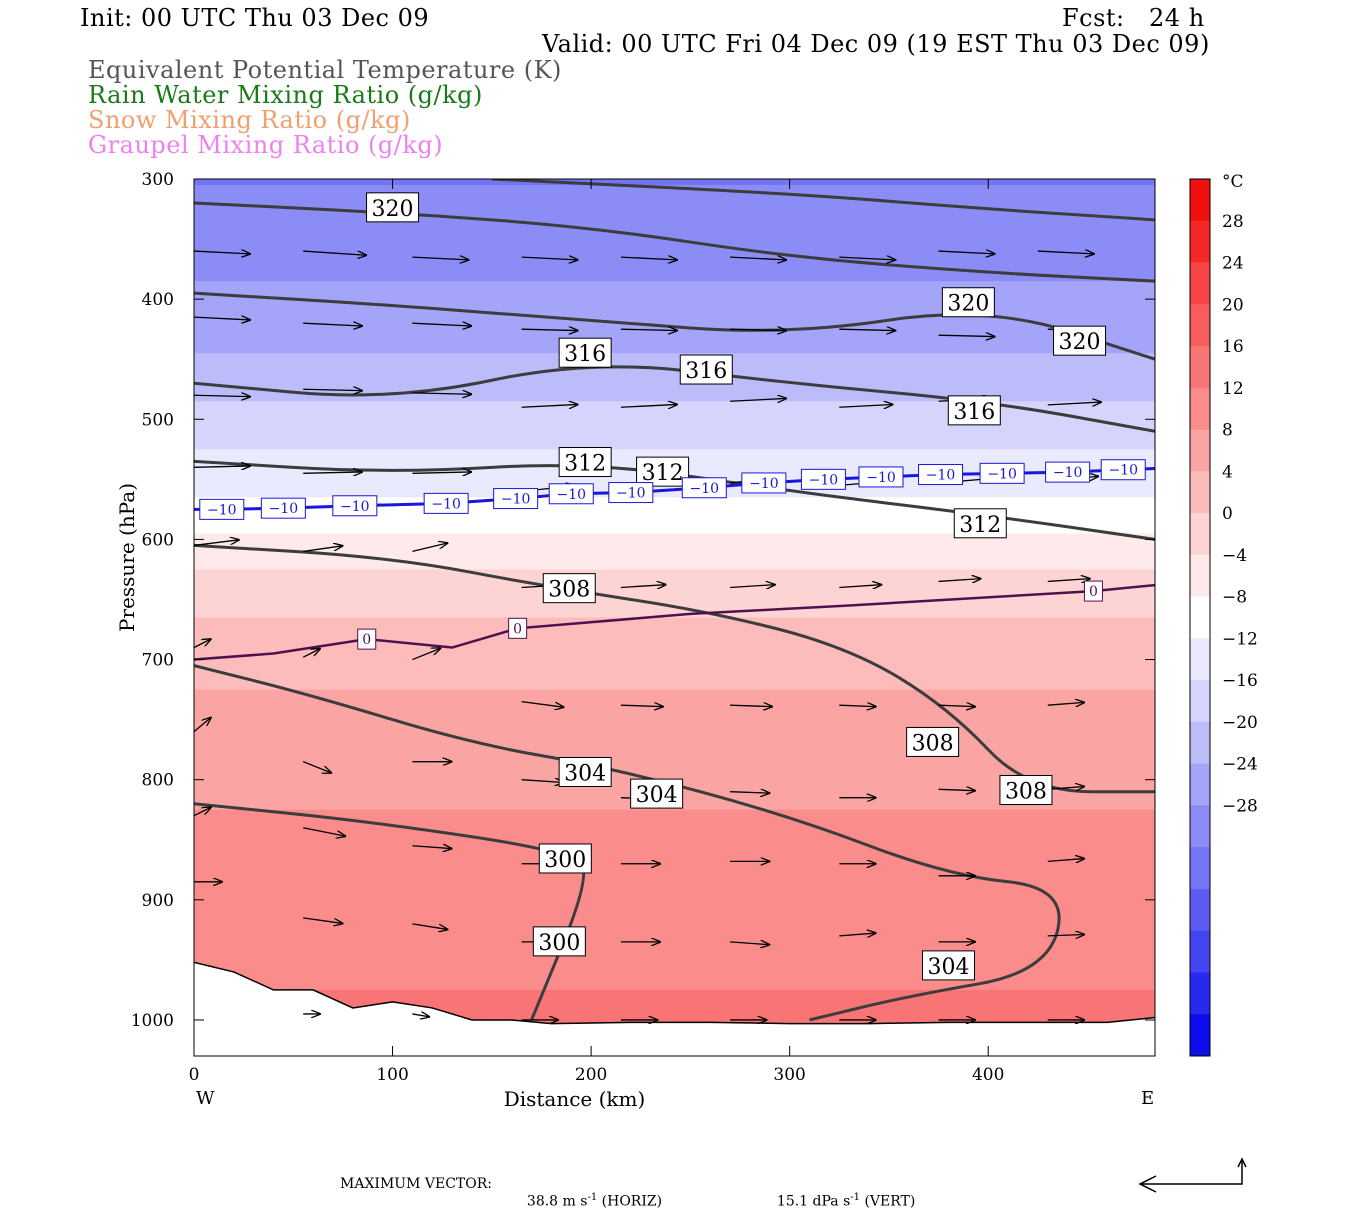 The image size is (1350, 1210). What do you see at coordinates (663, 471) in the screenshot?
I see `theta-e-label: 312` at bounding box center [663, 471].